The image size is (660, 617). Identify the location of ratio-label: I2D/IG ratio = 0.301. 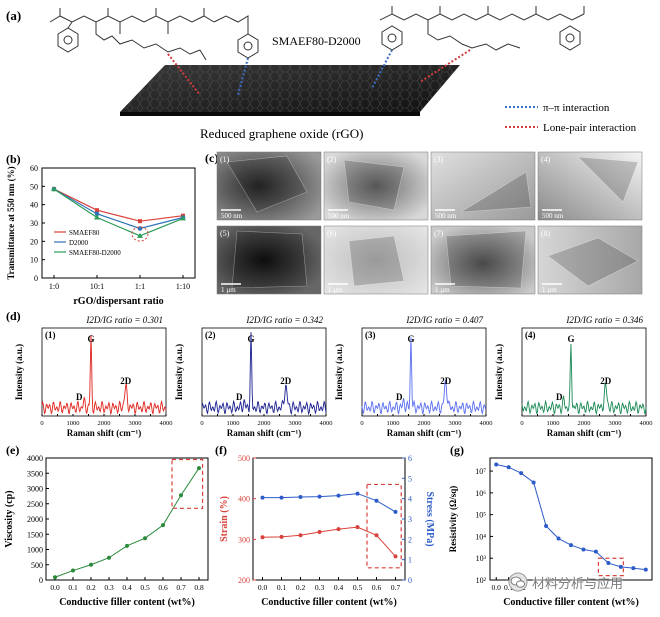
(124, 320).